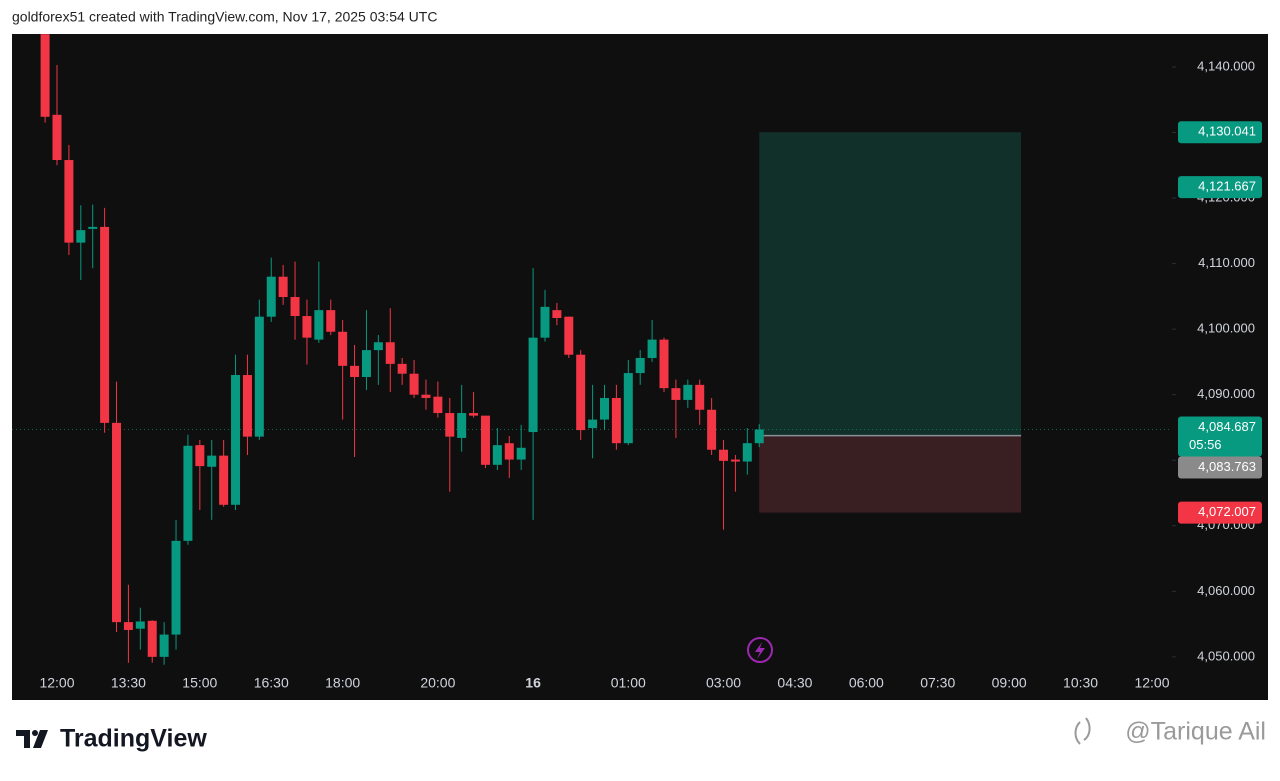 This screenshot has height=781, width=1280. I want to click on entry-label: 4,083.763, so click(1227, 466).